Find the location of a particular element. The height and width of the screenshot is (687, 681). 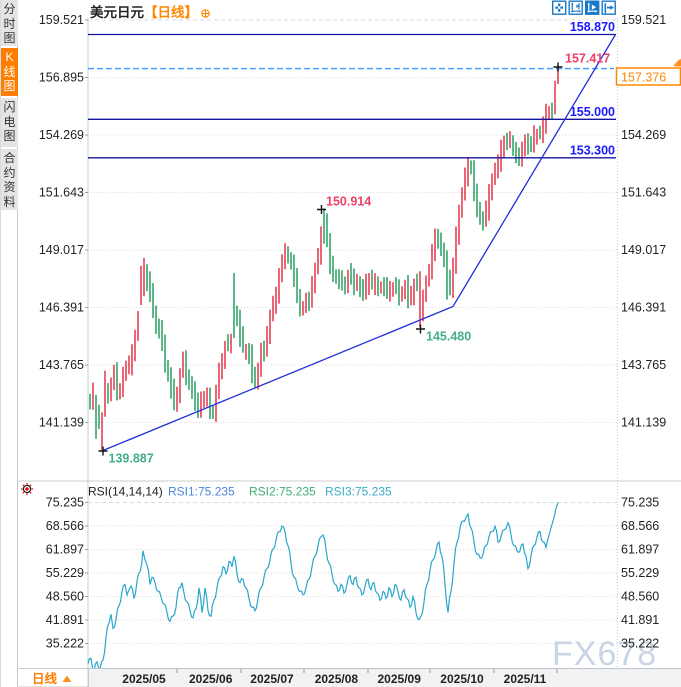

svg-text: 2025/08 is located at coordinates (337, 679).